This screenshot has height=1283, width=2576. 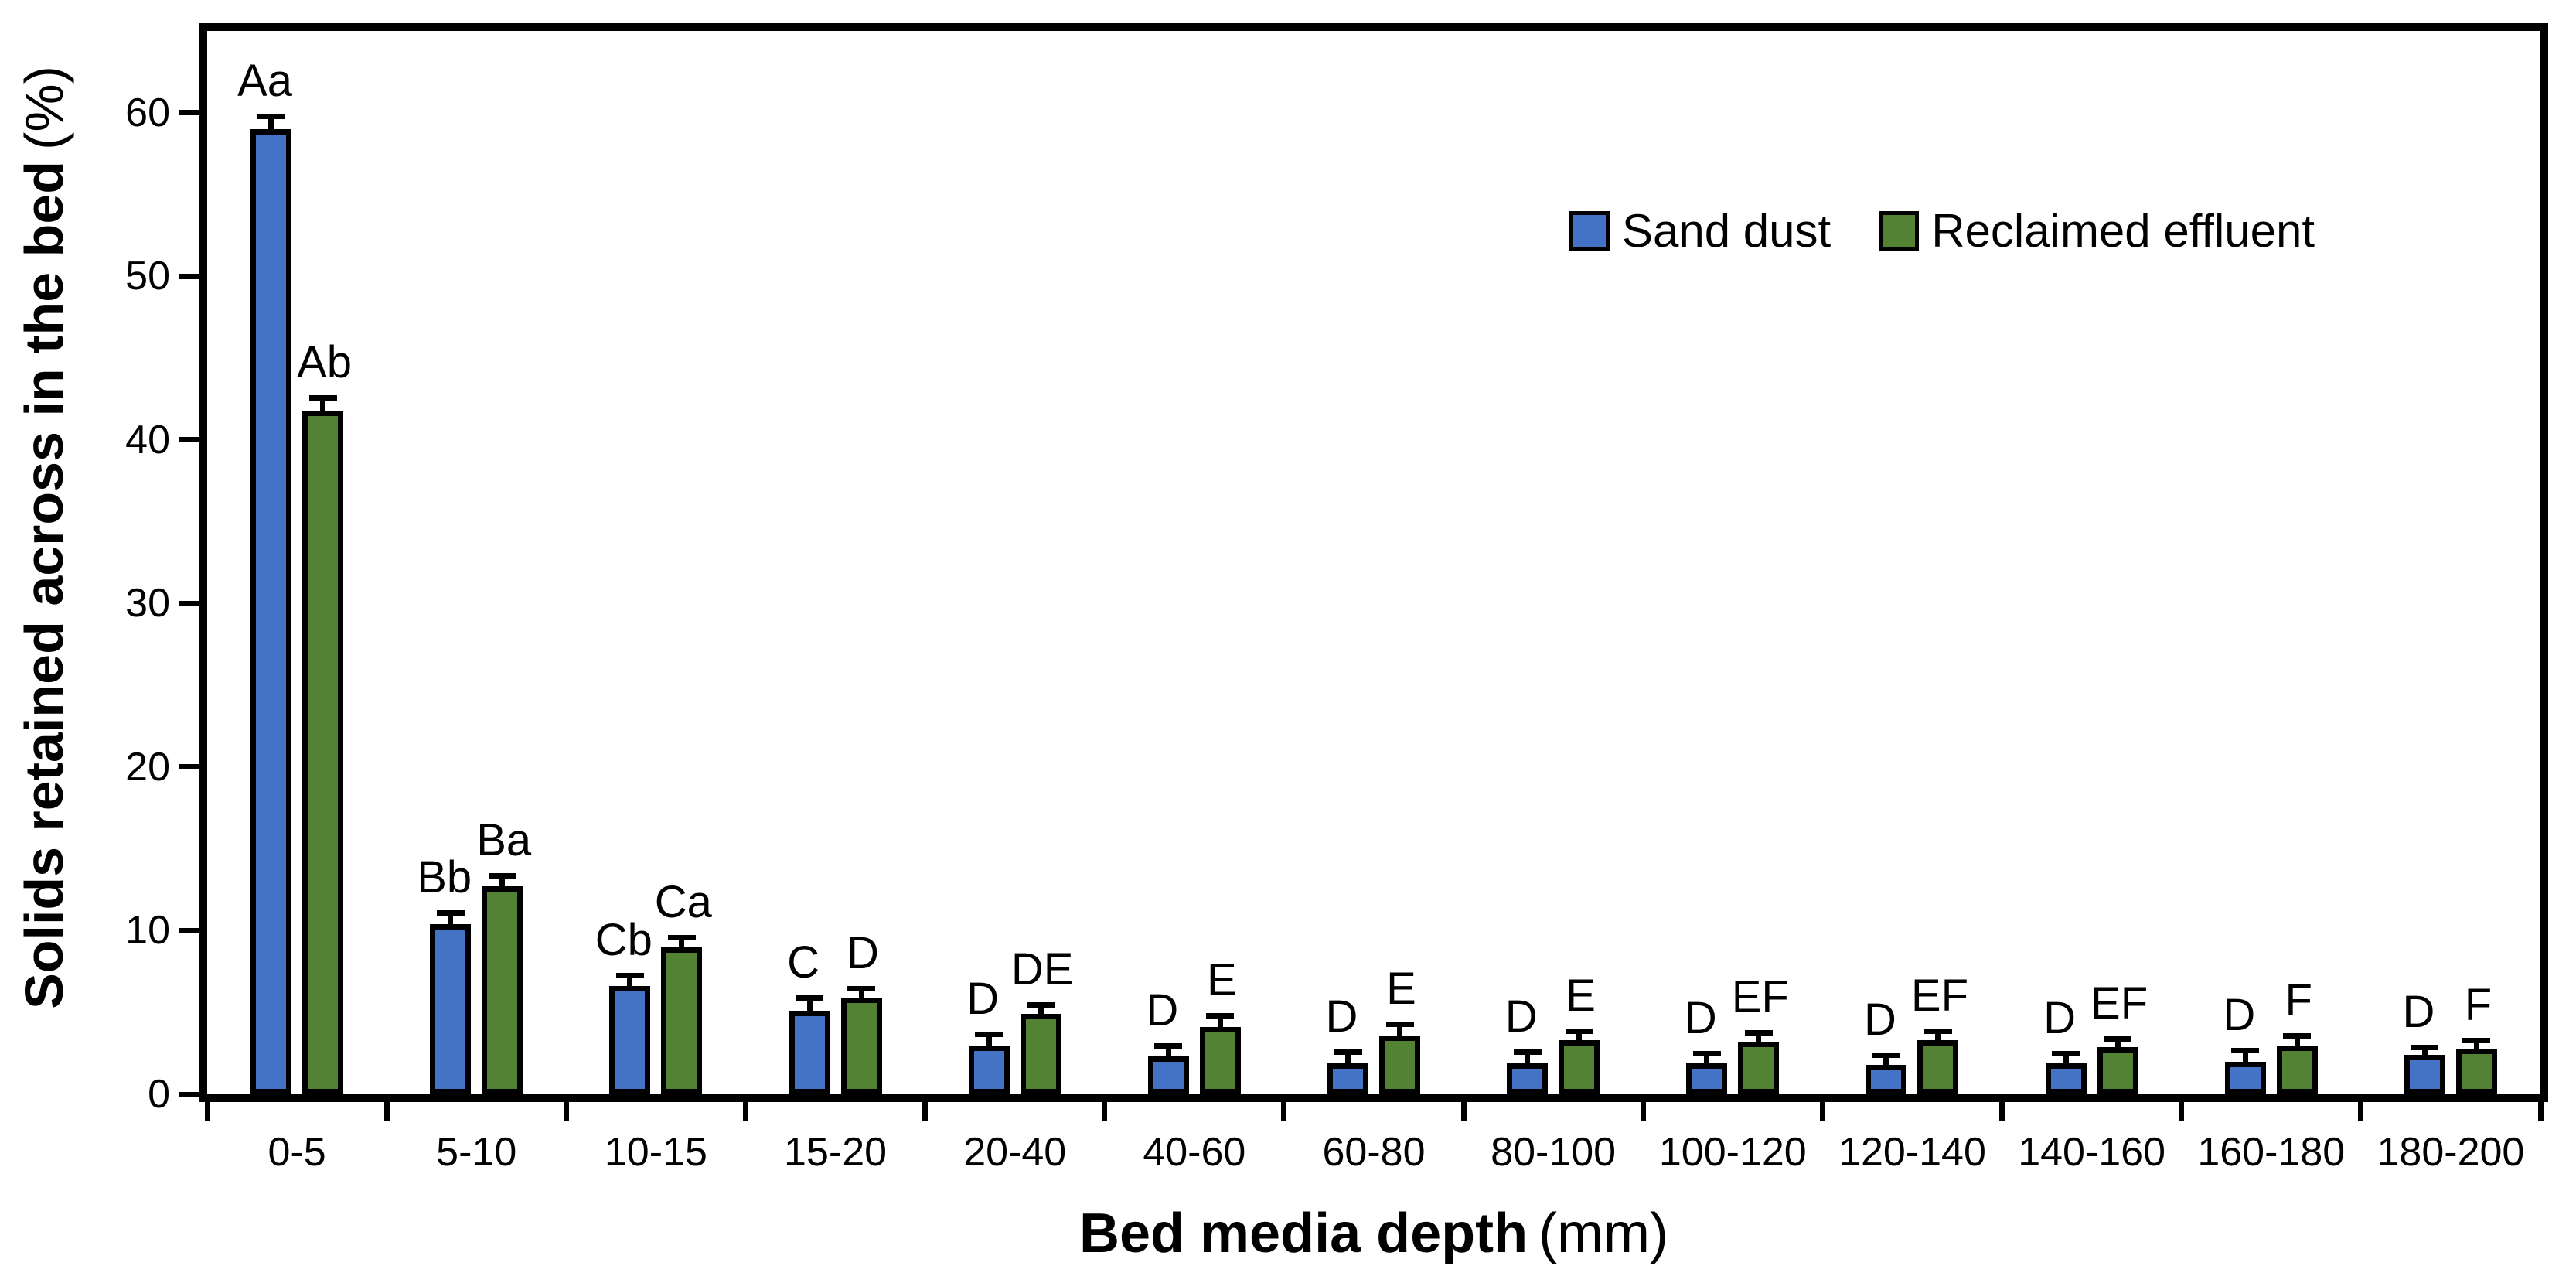 I want to click on significance-letter: DE, so click(x=1042, y=969).